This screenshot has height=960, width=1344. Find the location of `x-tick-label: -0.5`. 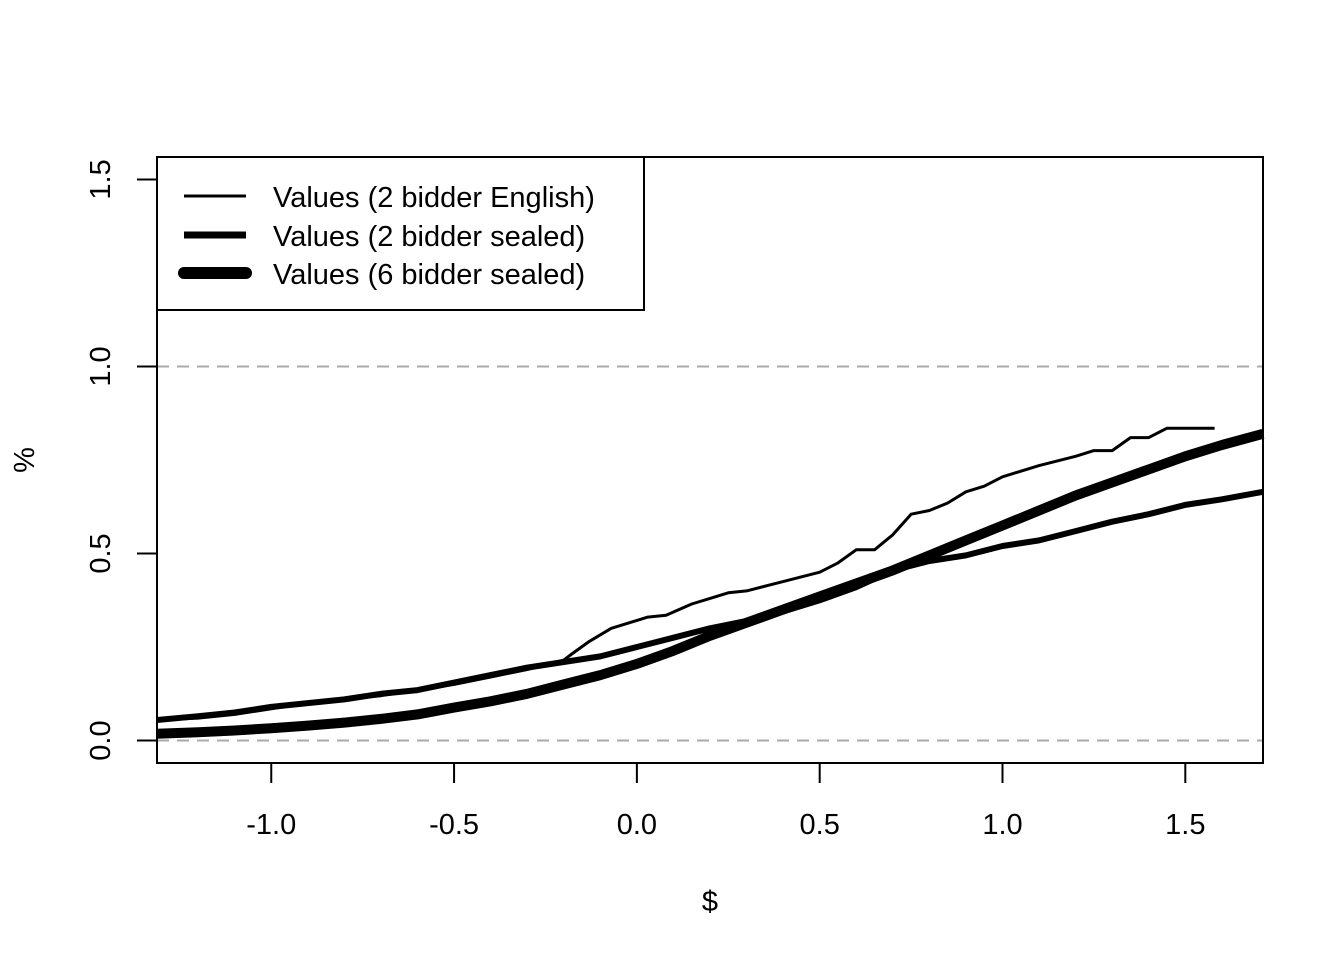

x-tick-label: -0.5 is located at coordinates (454, 825).